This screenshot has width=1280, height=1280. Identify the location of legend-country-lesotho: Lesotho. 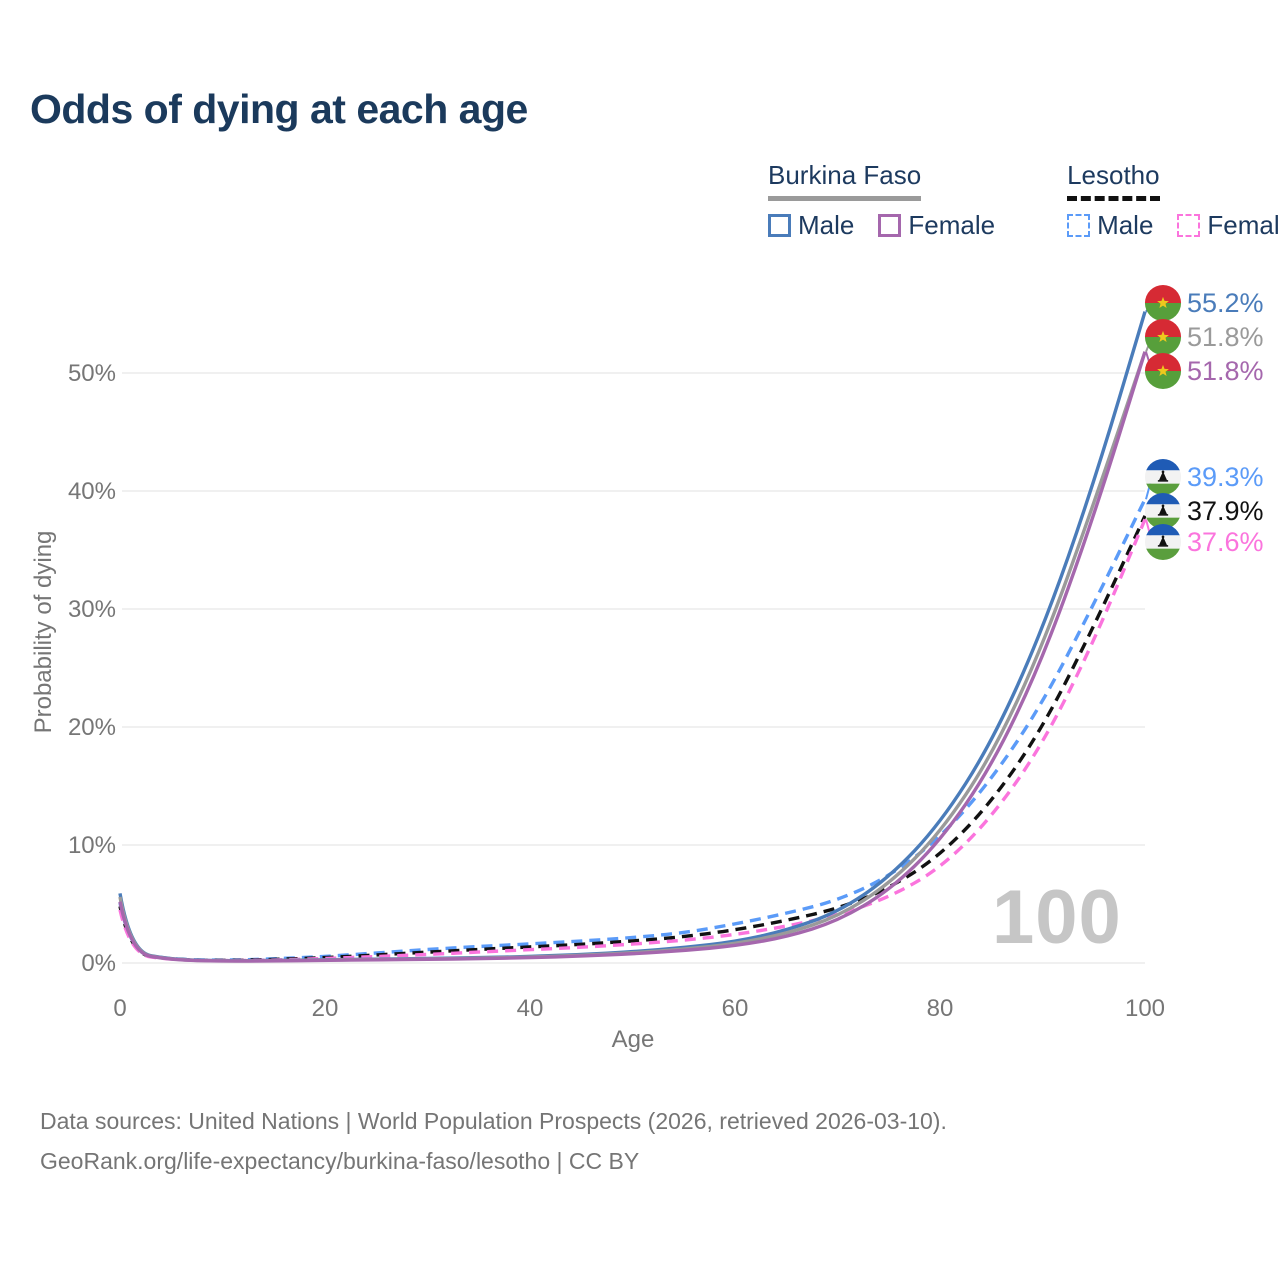
(1113, 180).